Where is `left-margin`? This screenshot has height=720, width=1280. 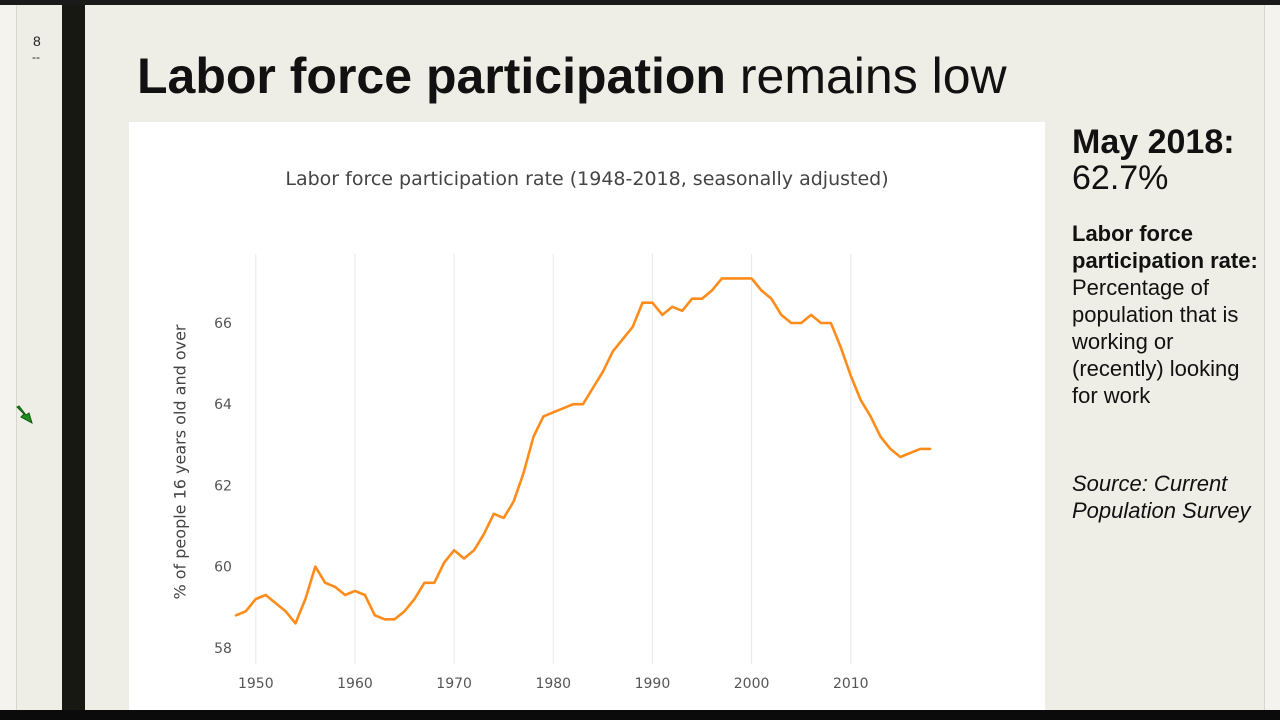
left-margin is located at coordinates (8, 357).